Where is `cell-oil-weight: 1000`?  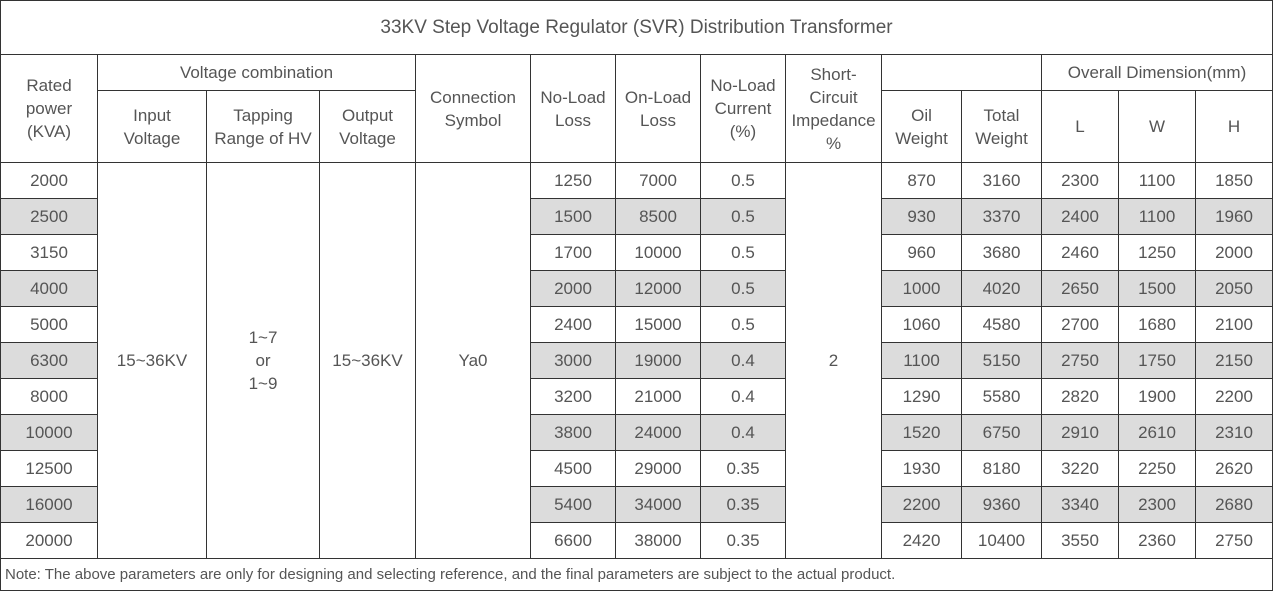 cell-oil-weight: 1000 is located at coordinates (921, 288).